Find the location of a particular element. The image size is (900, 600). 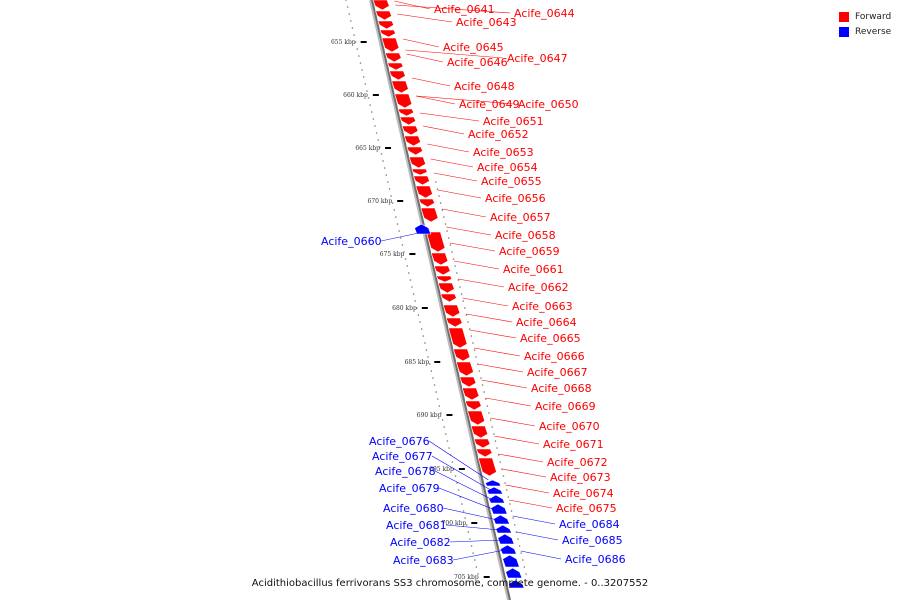

gene-label: Acife_0671 is located at coordinates (573, 444).